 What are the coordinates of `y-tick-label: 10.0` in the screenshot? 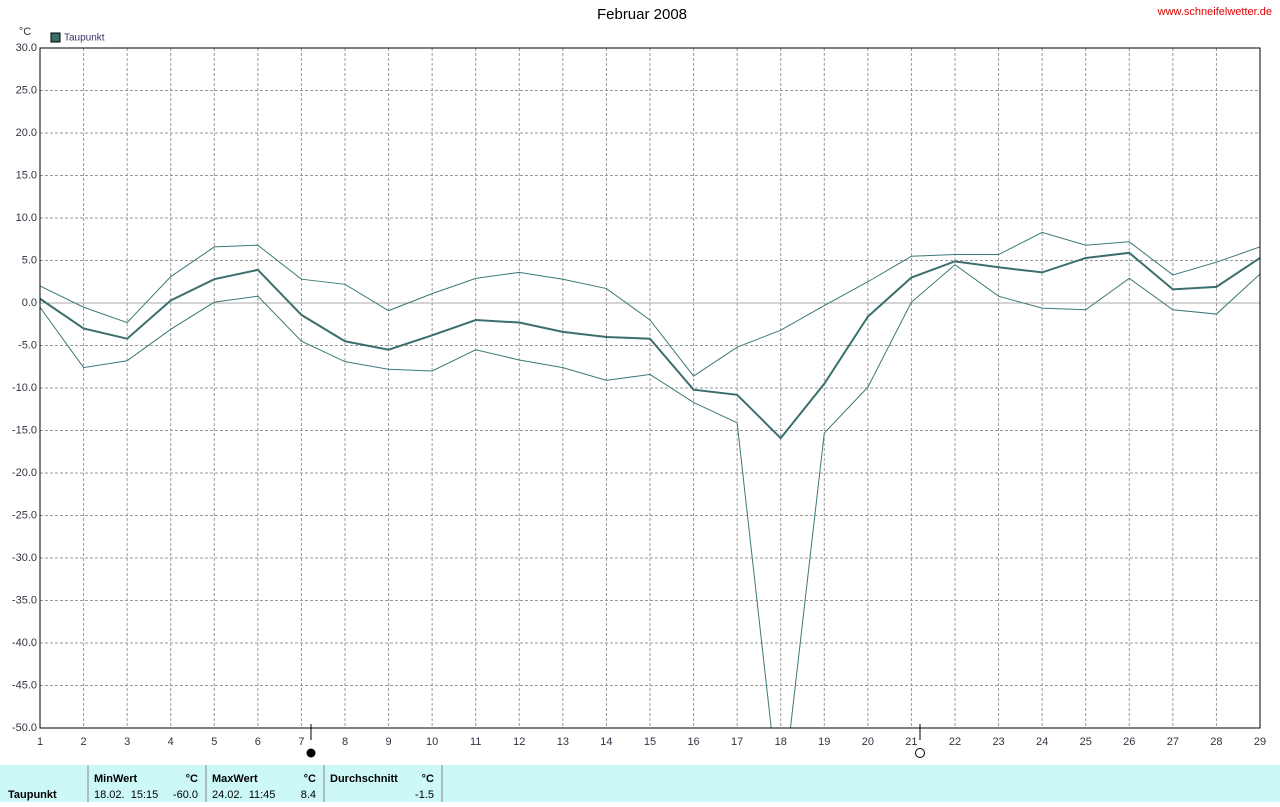 It's located at (26, 218).